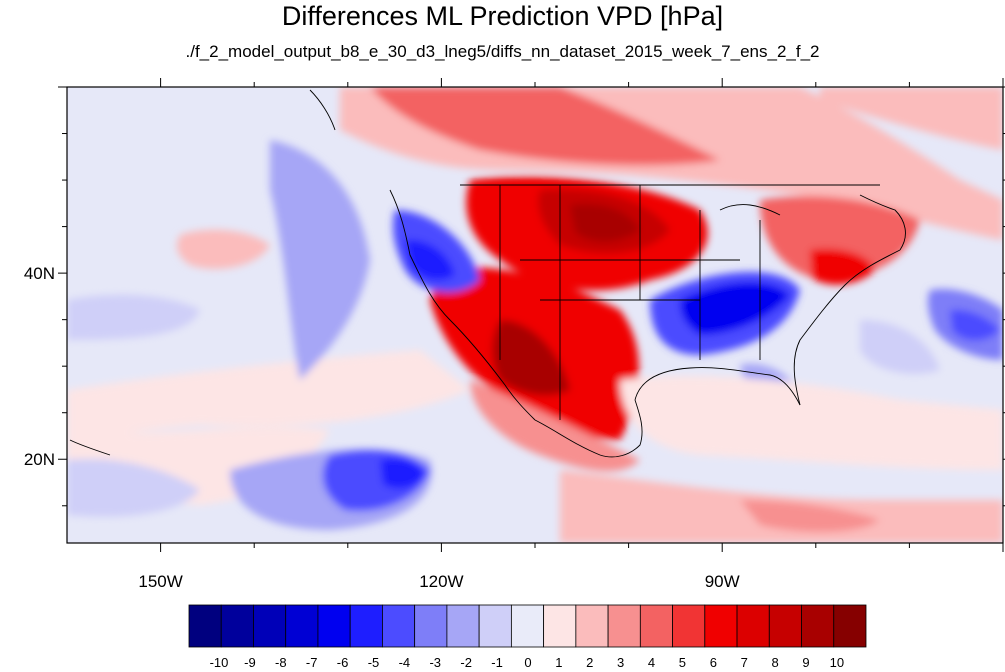  What do you see at coordinates (343, 662) in the screenshot?
I see `colorbar-label: -6` at bounding box center [343, 662].